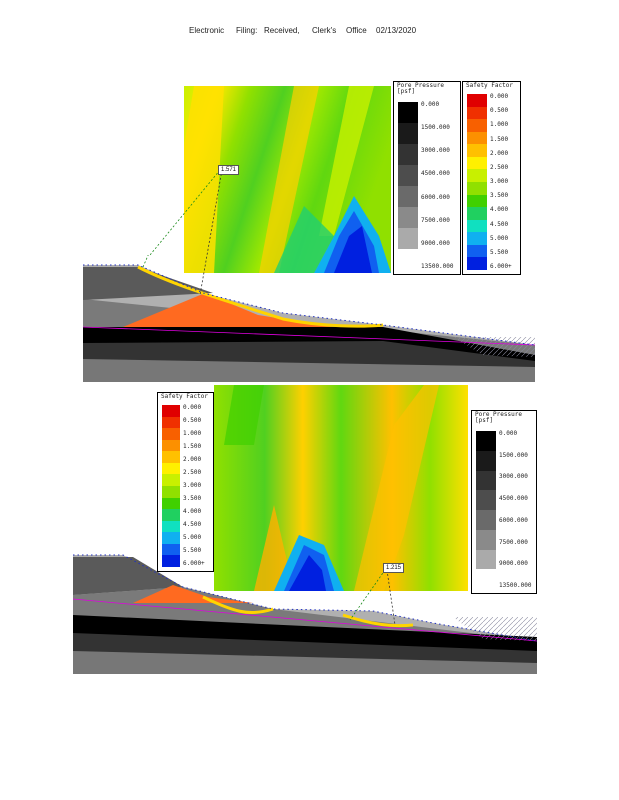  What do you see at coordinates (287, 179) in the screenshot?
I see `top-contour-plot` at bounding box center [287, 179].